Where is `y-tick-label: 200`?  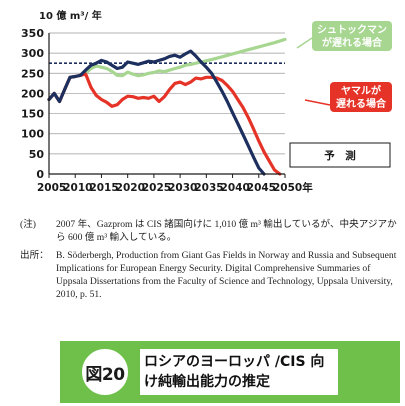
y-tick-label: 200 is located at coordinates (32, 93).